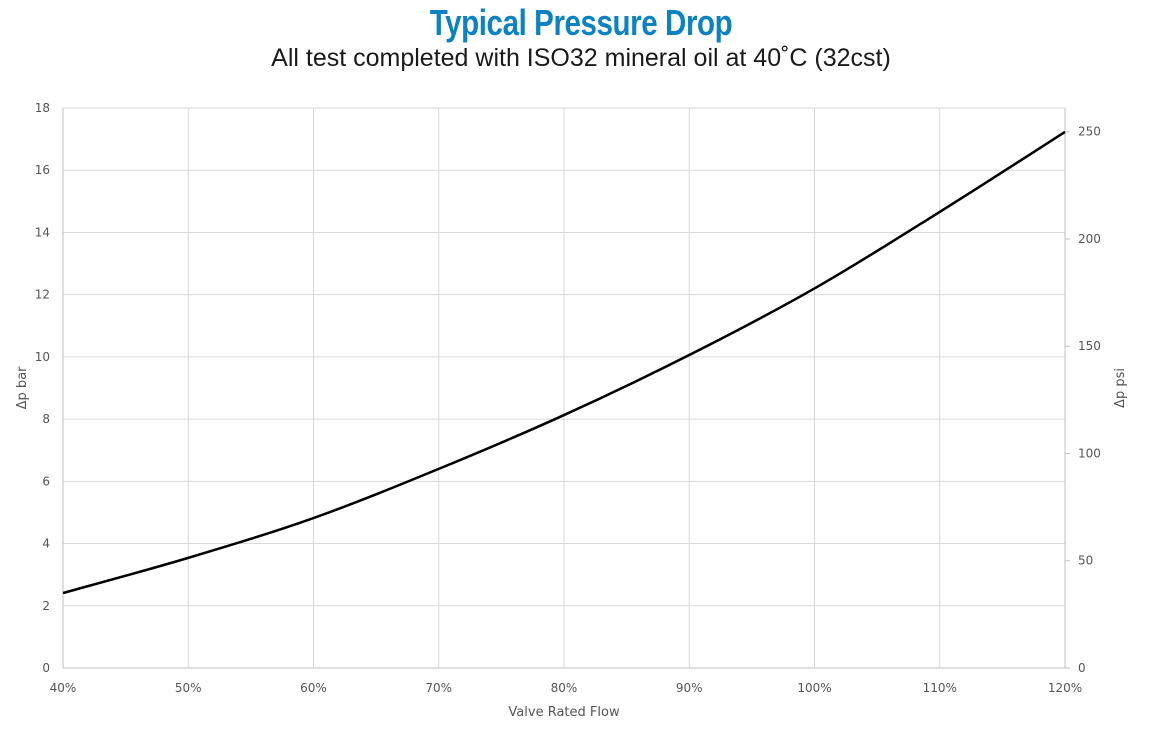 The width and height of the screenshot is (1162, 730). What do you see at coordinates (42, 170) in the screenshot?
I see `y-tick-label: 16` at bounding box center [42, 170].